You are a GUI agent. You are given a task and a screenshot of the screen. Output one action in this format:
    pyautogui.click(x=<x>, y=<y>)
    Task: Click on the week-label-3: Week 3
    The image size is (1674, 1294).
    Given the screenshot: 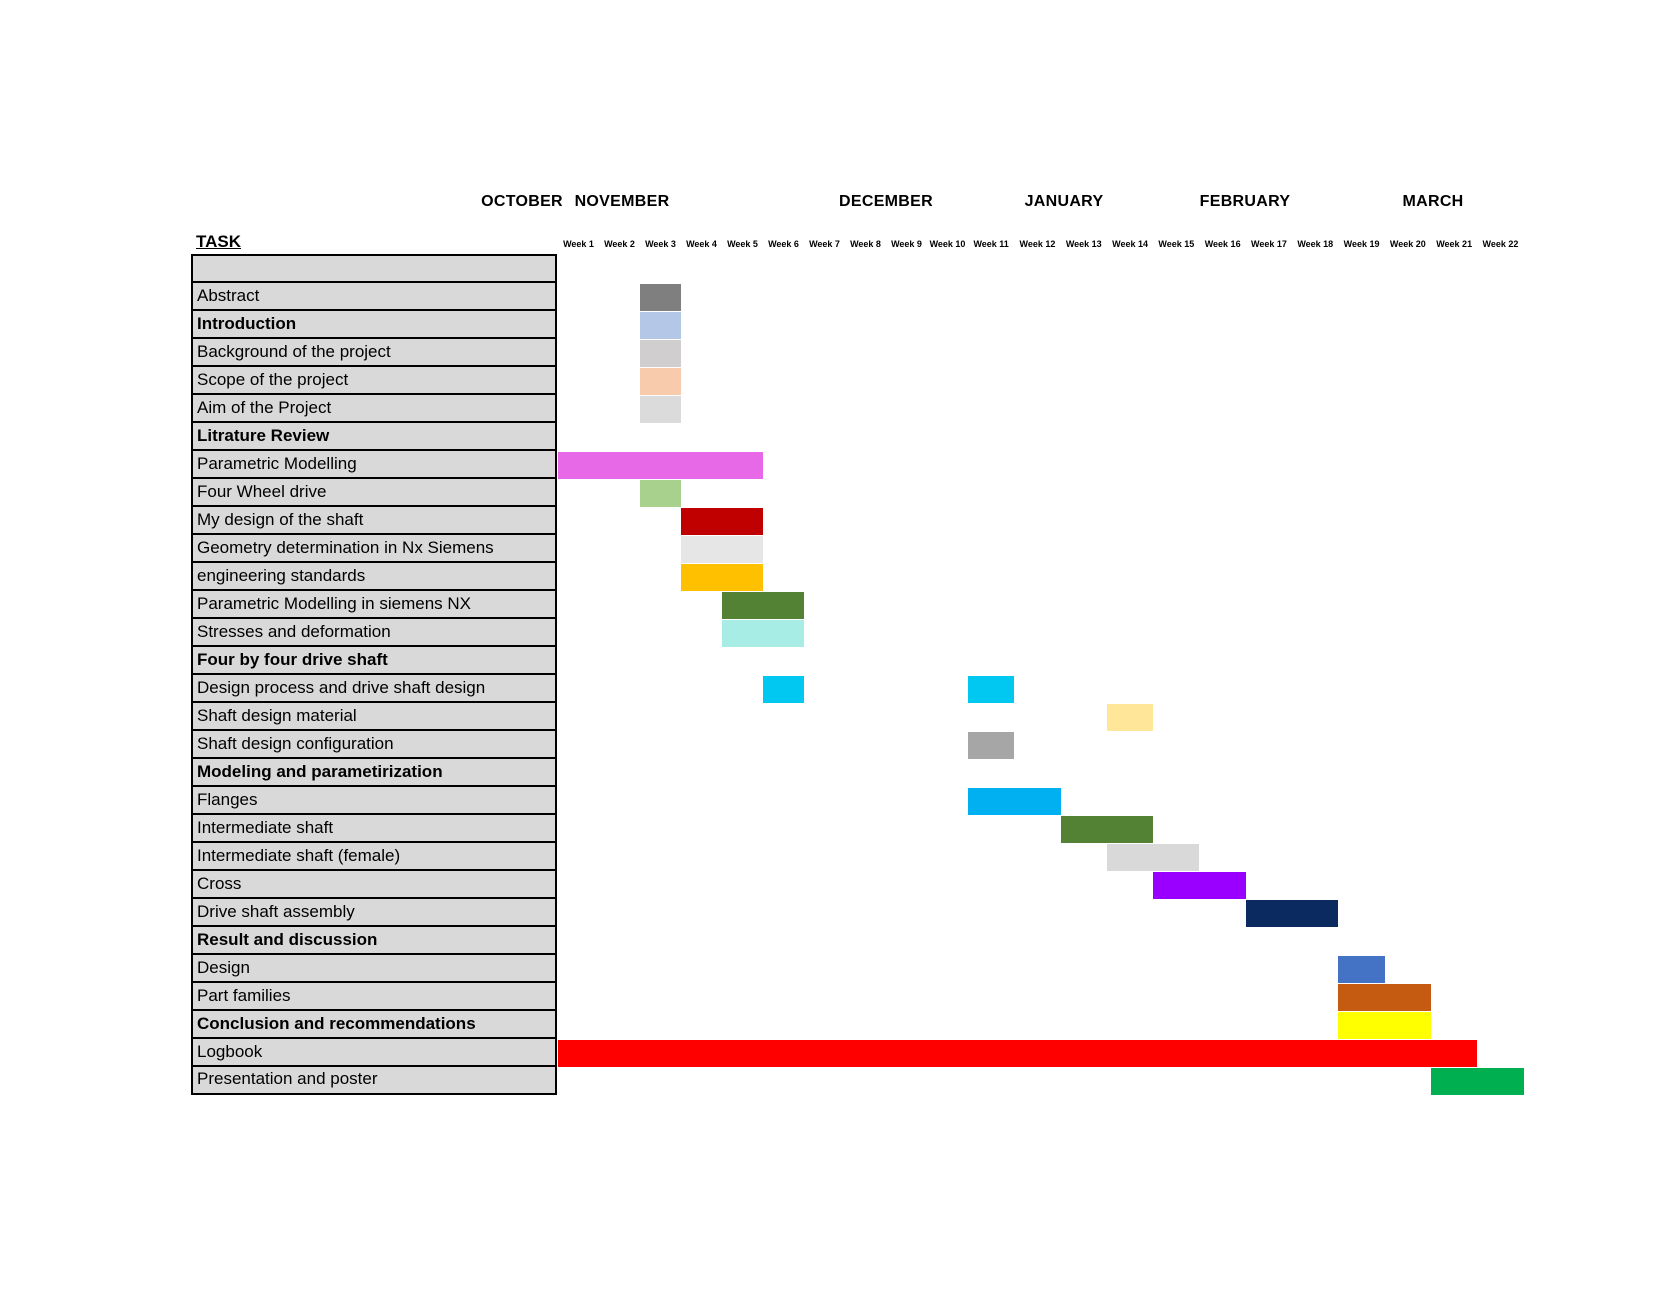 What is the action you would take?
    pyautogui.click(x=660, y=244)
    